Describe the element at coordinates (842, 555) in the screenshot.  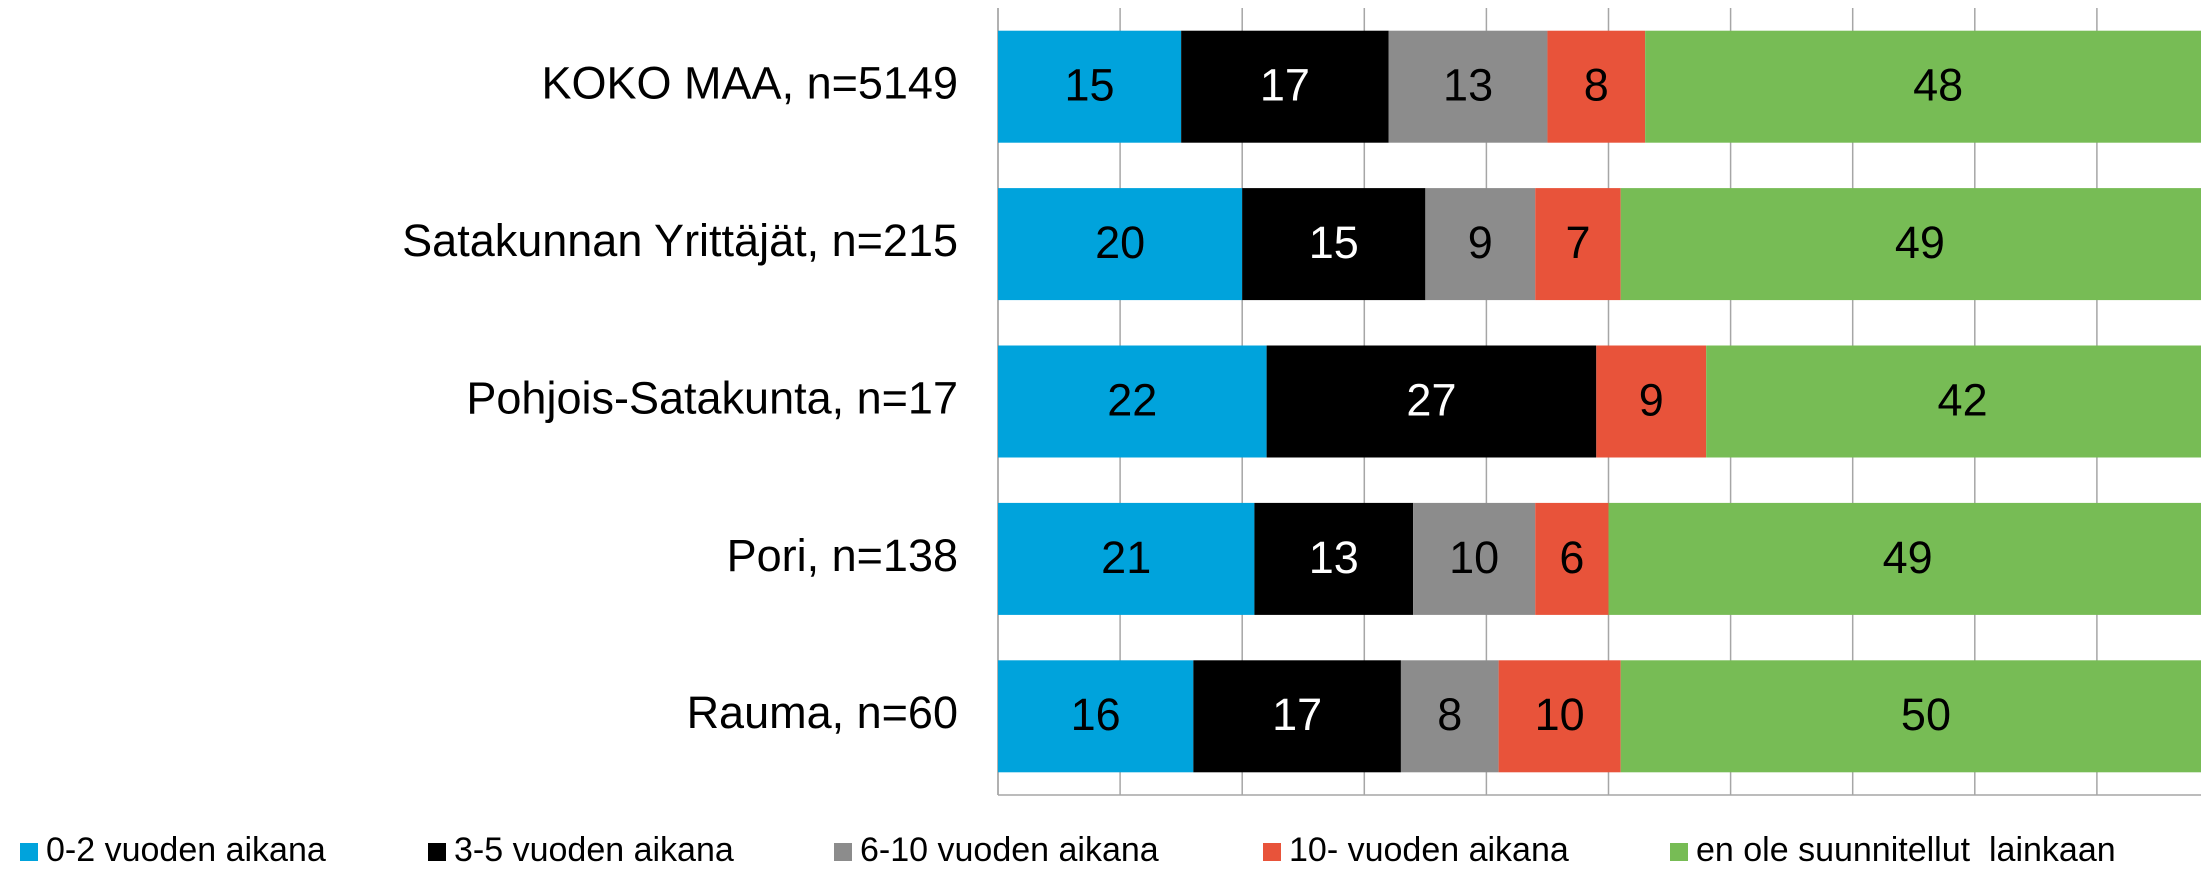
I see `category-label: Pori, n=138` at that location.